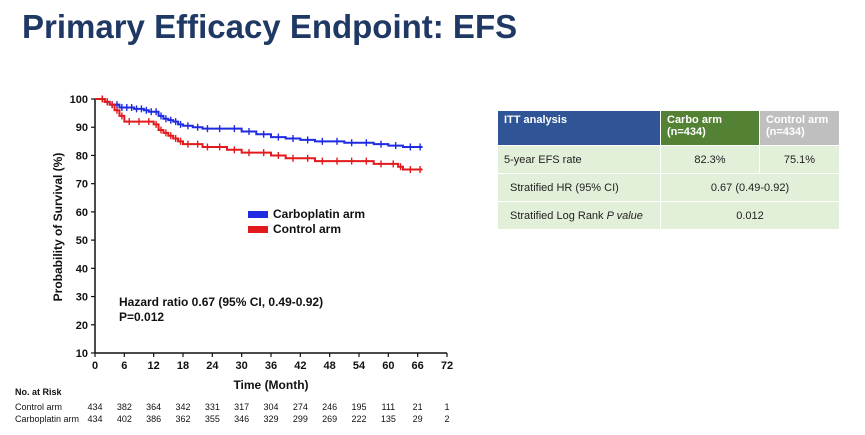 This screenshot has height=435, width=865. I want to click on risk-value: 382, so click(124, 407).